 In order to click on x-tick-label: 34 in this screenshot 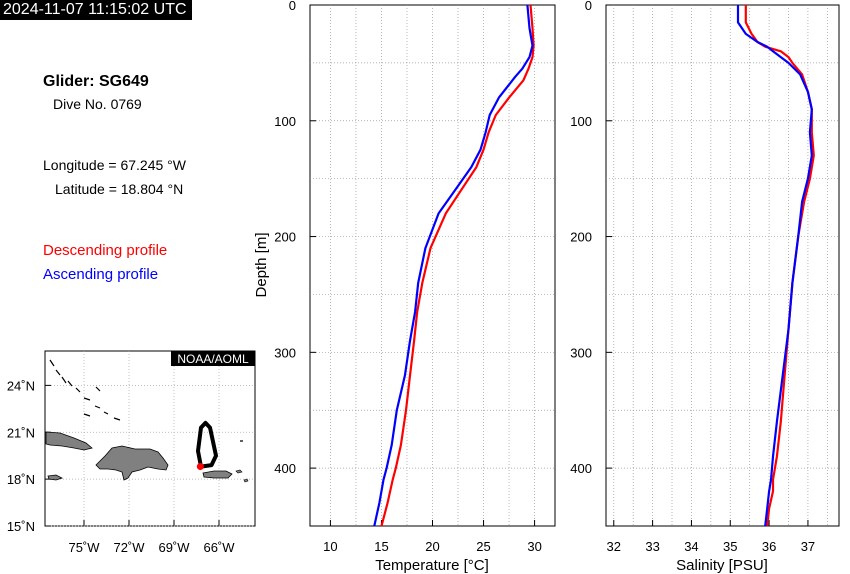, I will do `click(691, 546)`.